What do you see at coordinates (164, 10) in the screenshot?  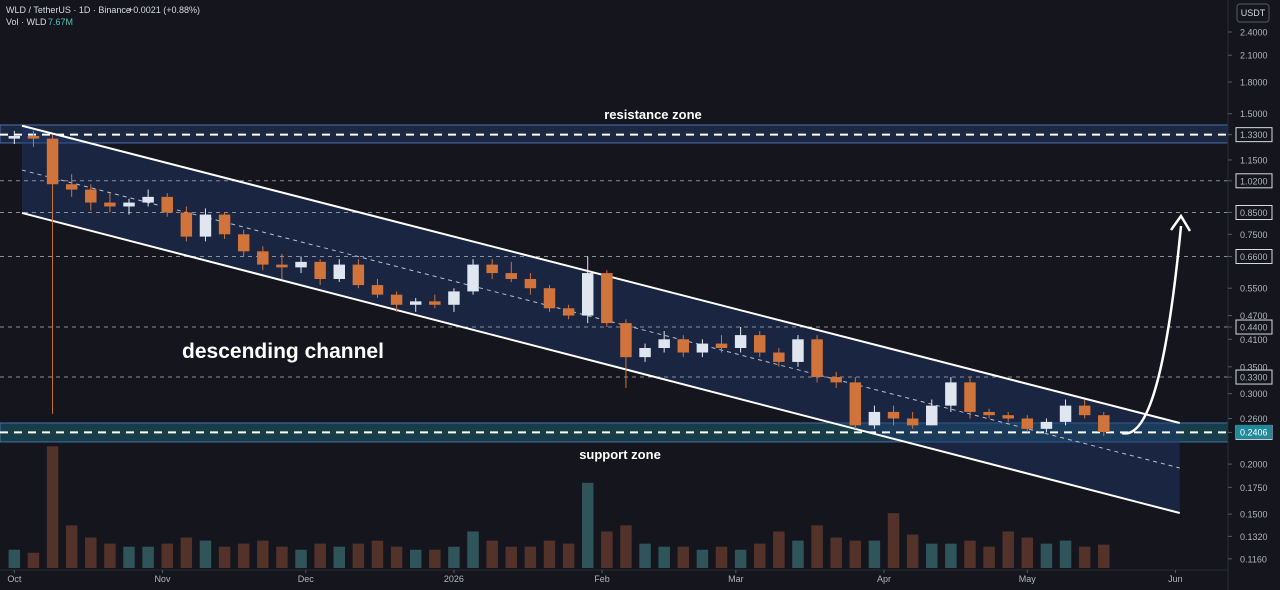 I see `price-change: +0.0021 (+0.88%)` at bounding box center [164, 10].